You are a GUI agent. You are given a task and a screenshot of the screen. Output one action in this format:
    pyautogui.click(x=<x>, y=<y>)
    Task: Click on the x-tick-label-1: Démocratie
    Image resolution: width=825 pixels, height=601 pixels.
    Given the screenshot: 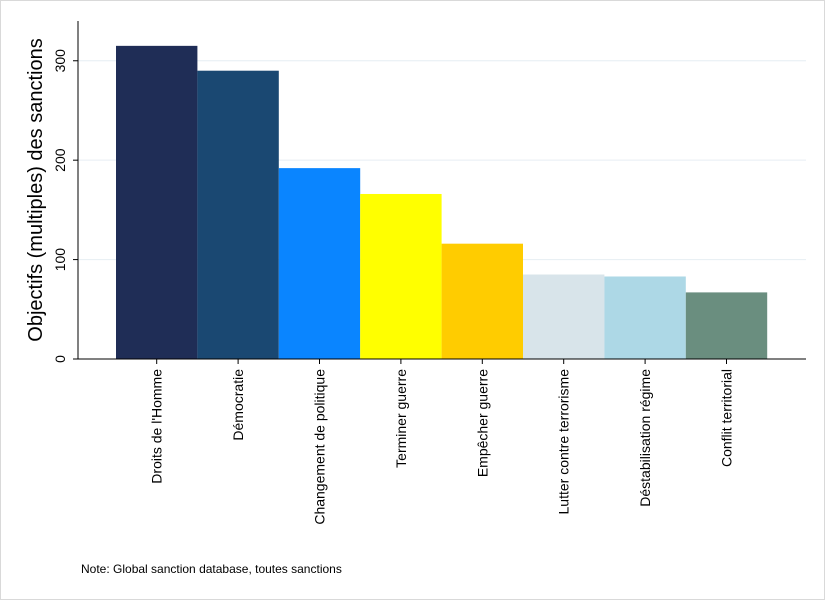 What is the action you would take?
    pyautogui.click(x=238, y=405)
    